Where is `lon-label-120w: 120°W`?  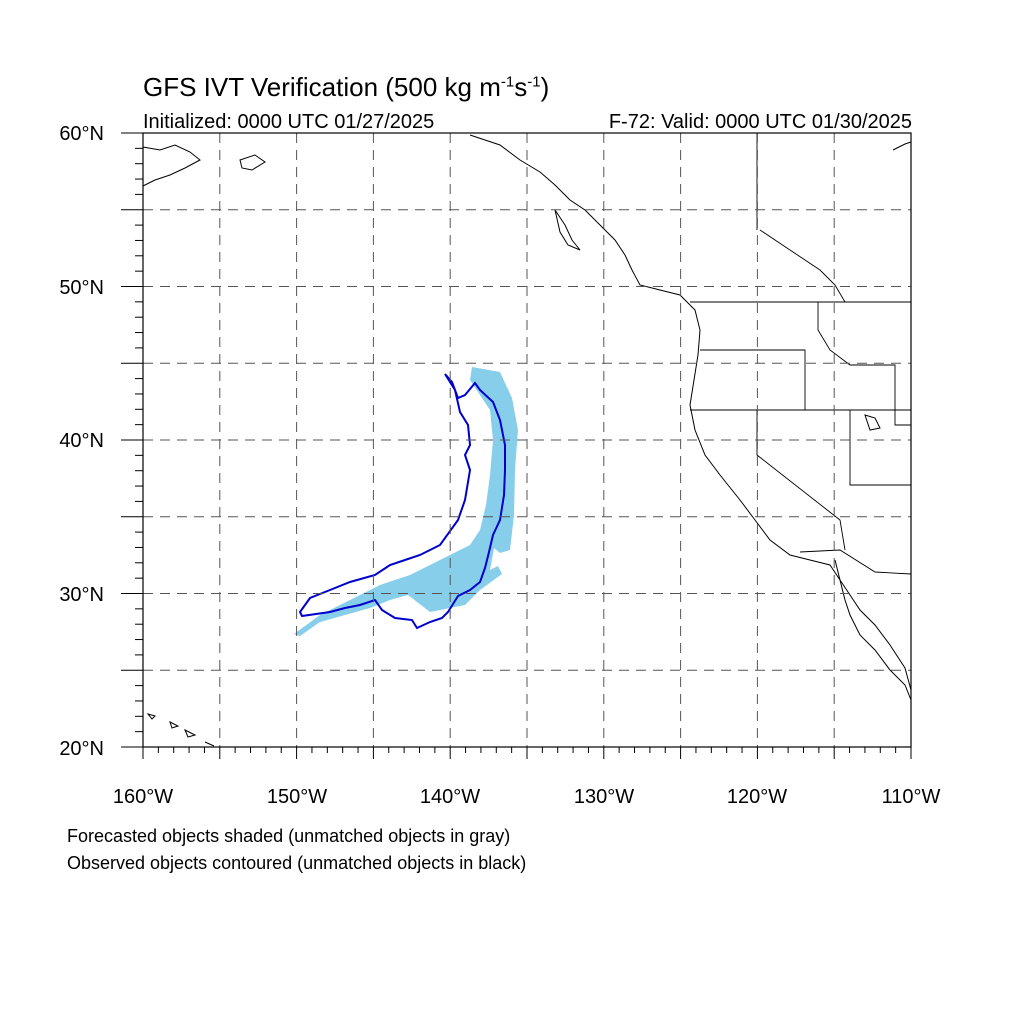 lon-label-120w: 120°W is located at coordinates (757, 797).